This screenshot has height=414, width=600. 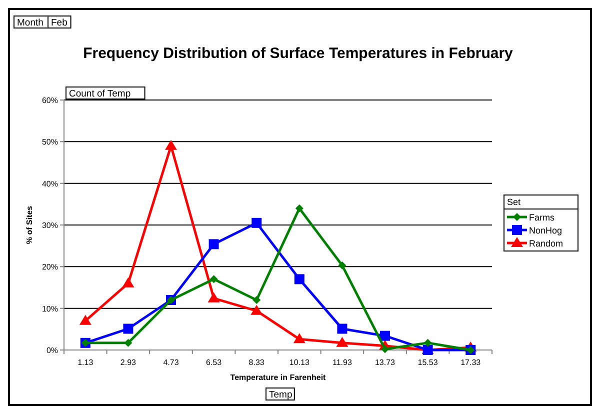 What do you see at coordinates (542, 217) in the screenshot?
I see `legend-label: Farms` at bounding box center [542, 217].